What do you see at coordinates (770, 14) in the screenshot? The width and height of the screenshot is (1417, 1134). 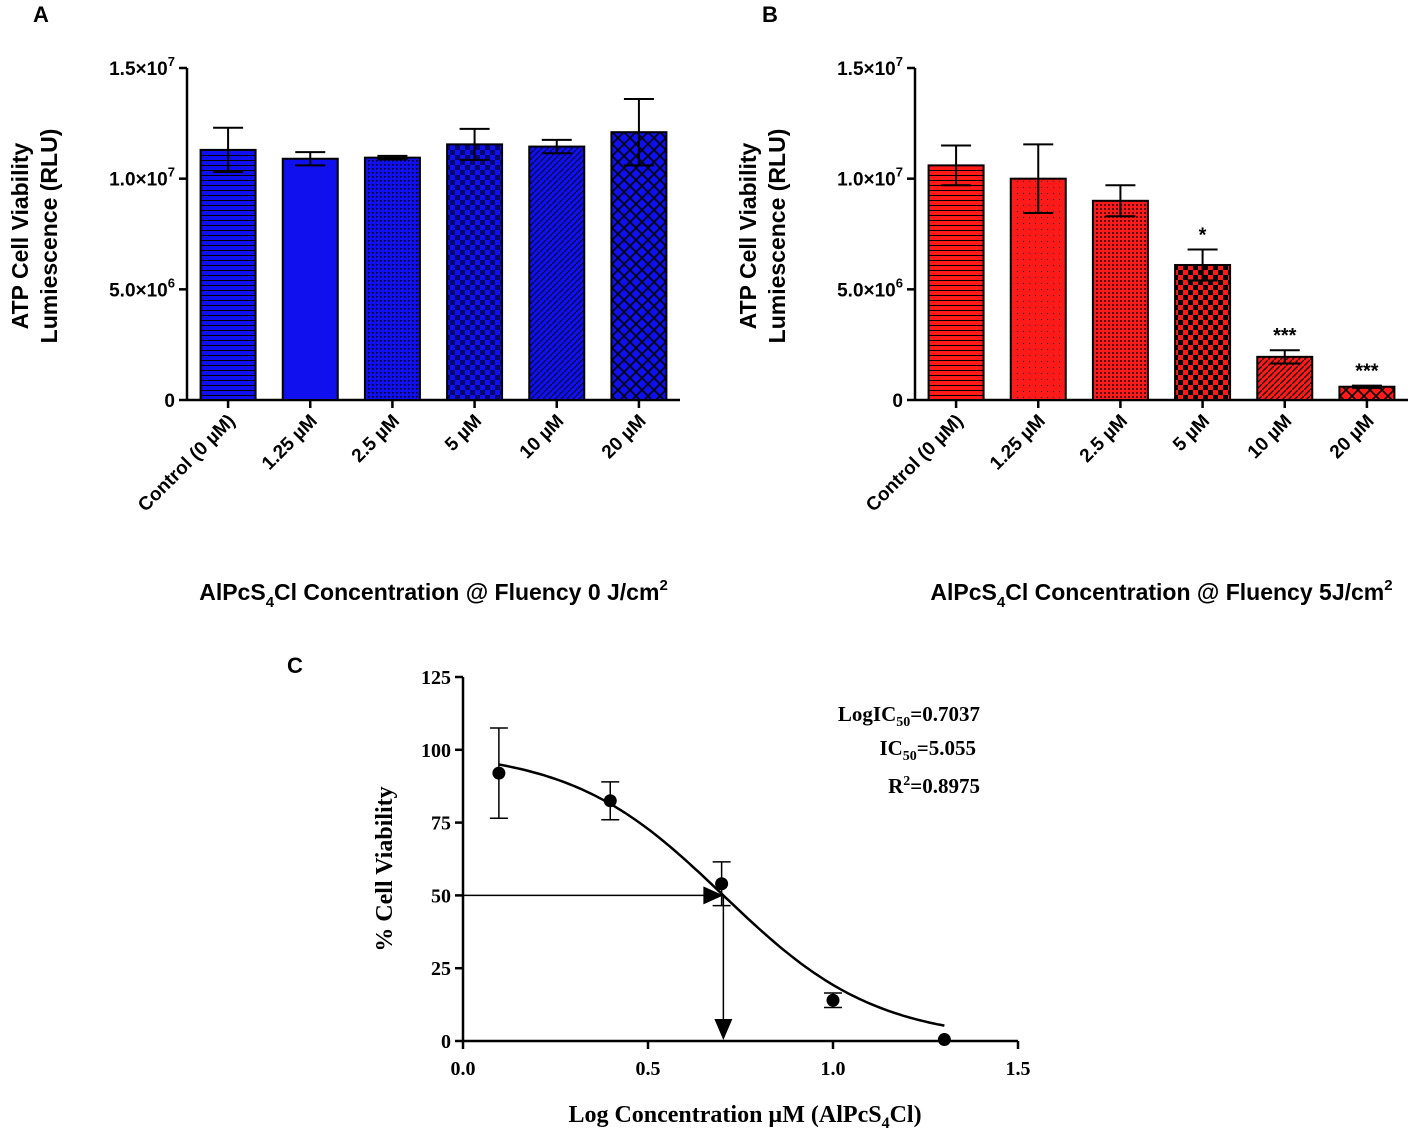 I see `panel-label-b: B` at bounding box center [770, 14].